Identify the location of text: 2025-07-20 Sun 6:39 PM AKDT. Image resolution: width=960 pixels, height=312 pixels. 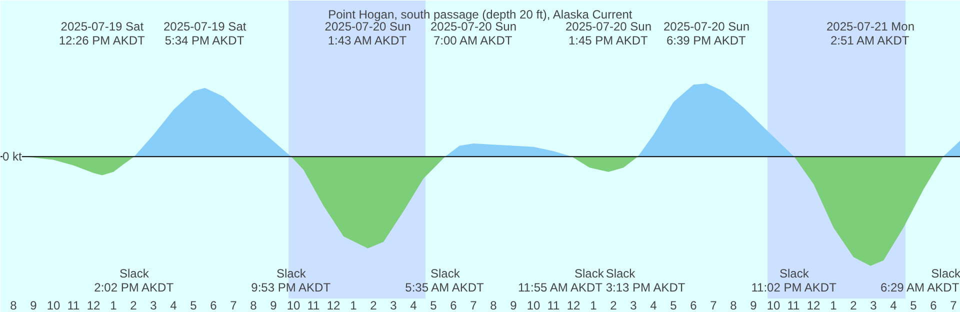
(706, 34).